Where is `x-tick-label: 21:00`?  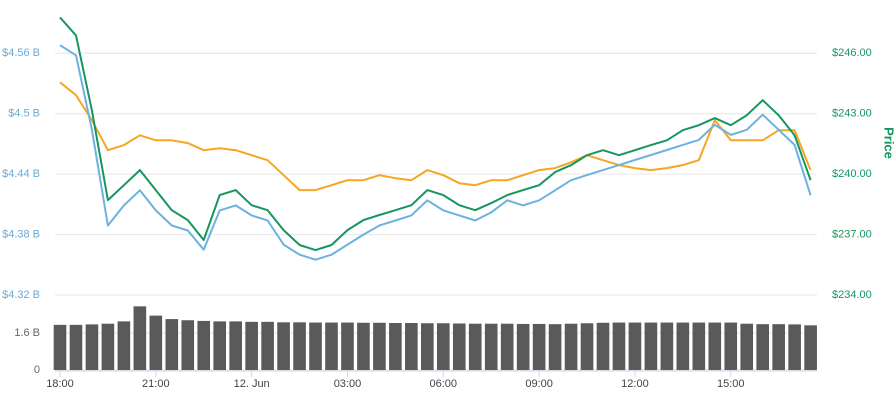 x-tick-label: 21:00 is located at coordinates (156, 384).